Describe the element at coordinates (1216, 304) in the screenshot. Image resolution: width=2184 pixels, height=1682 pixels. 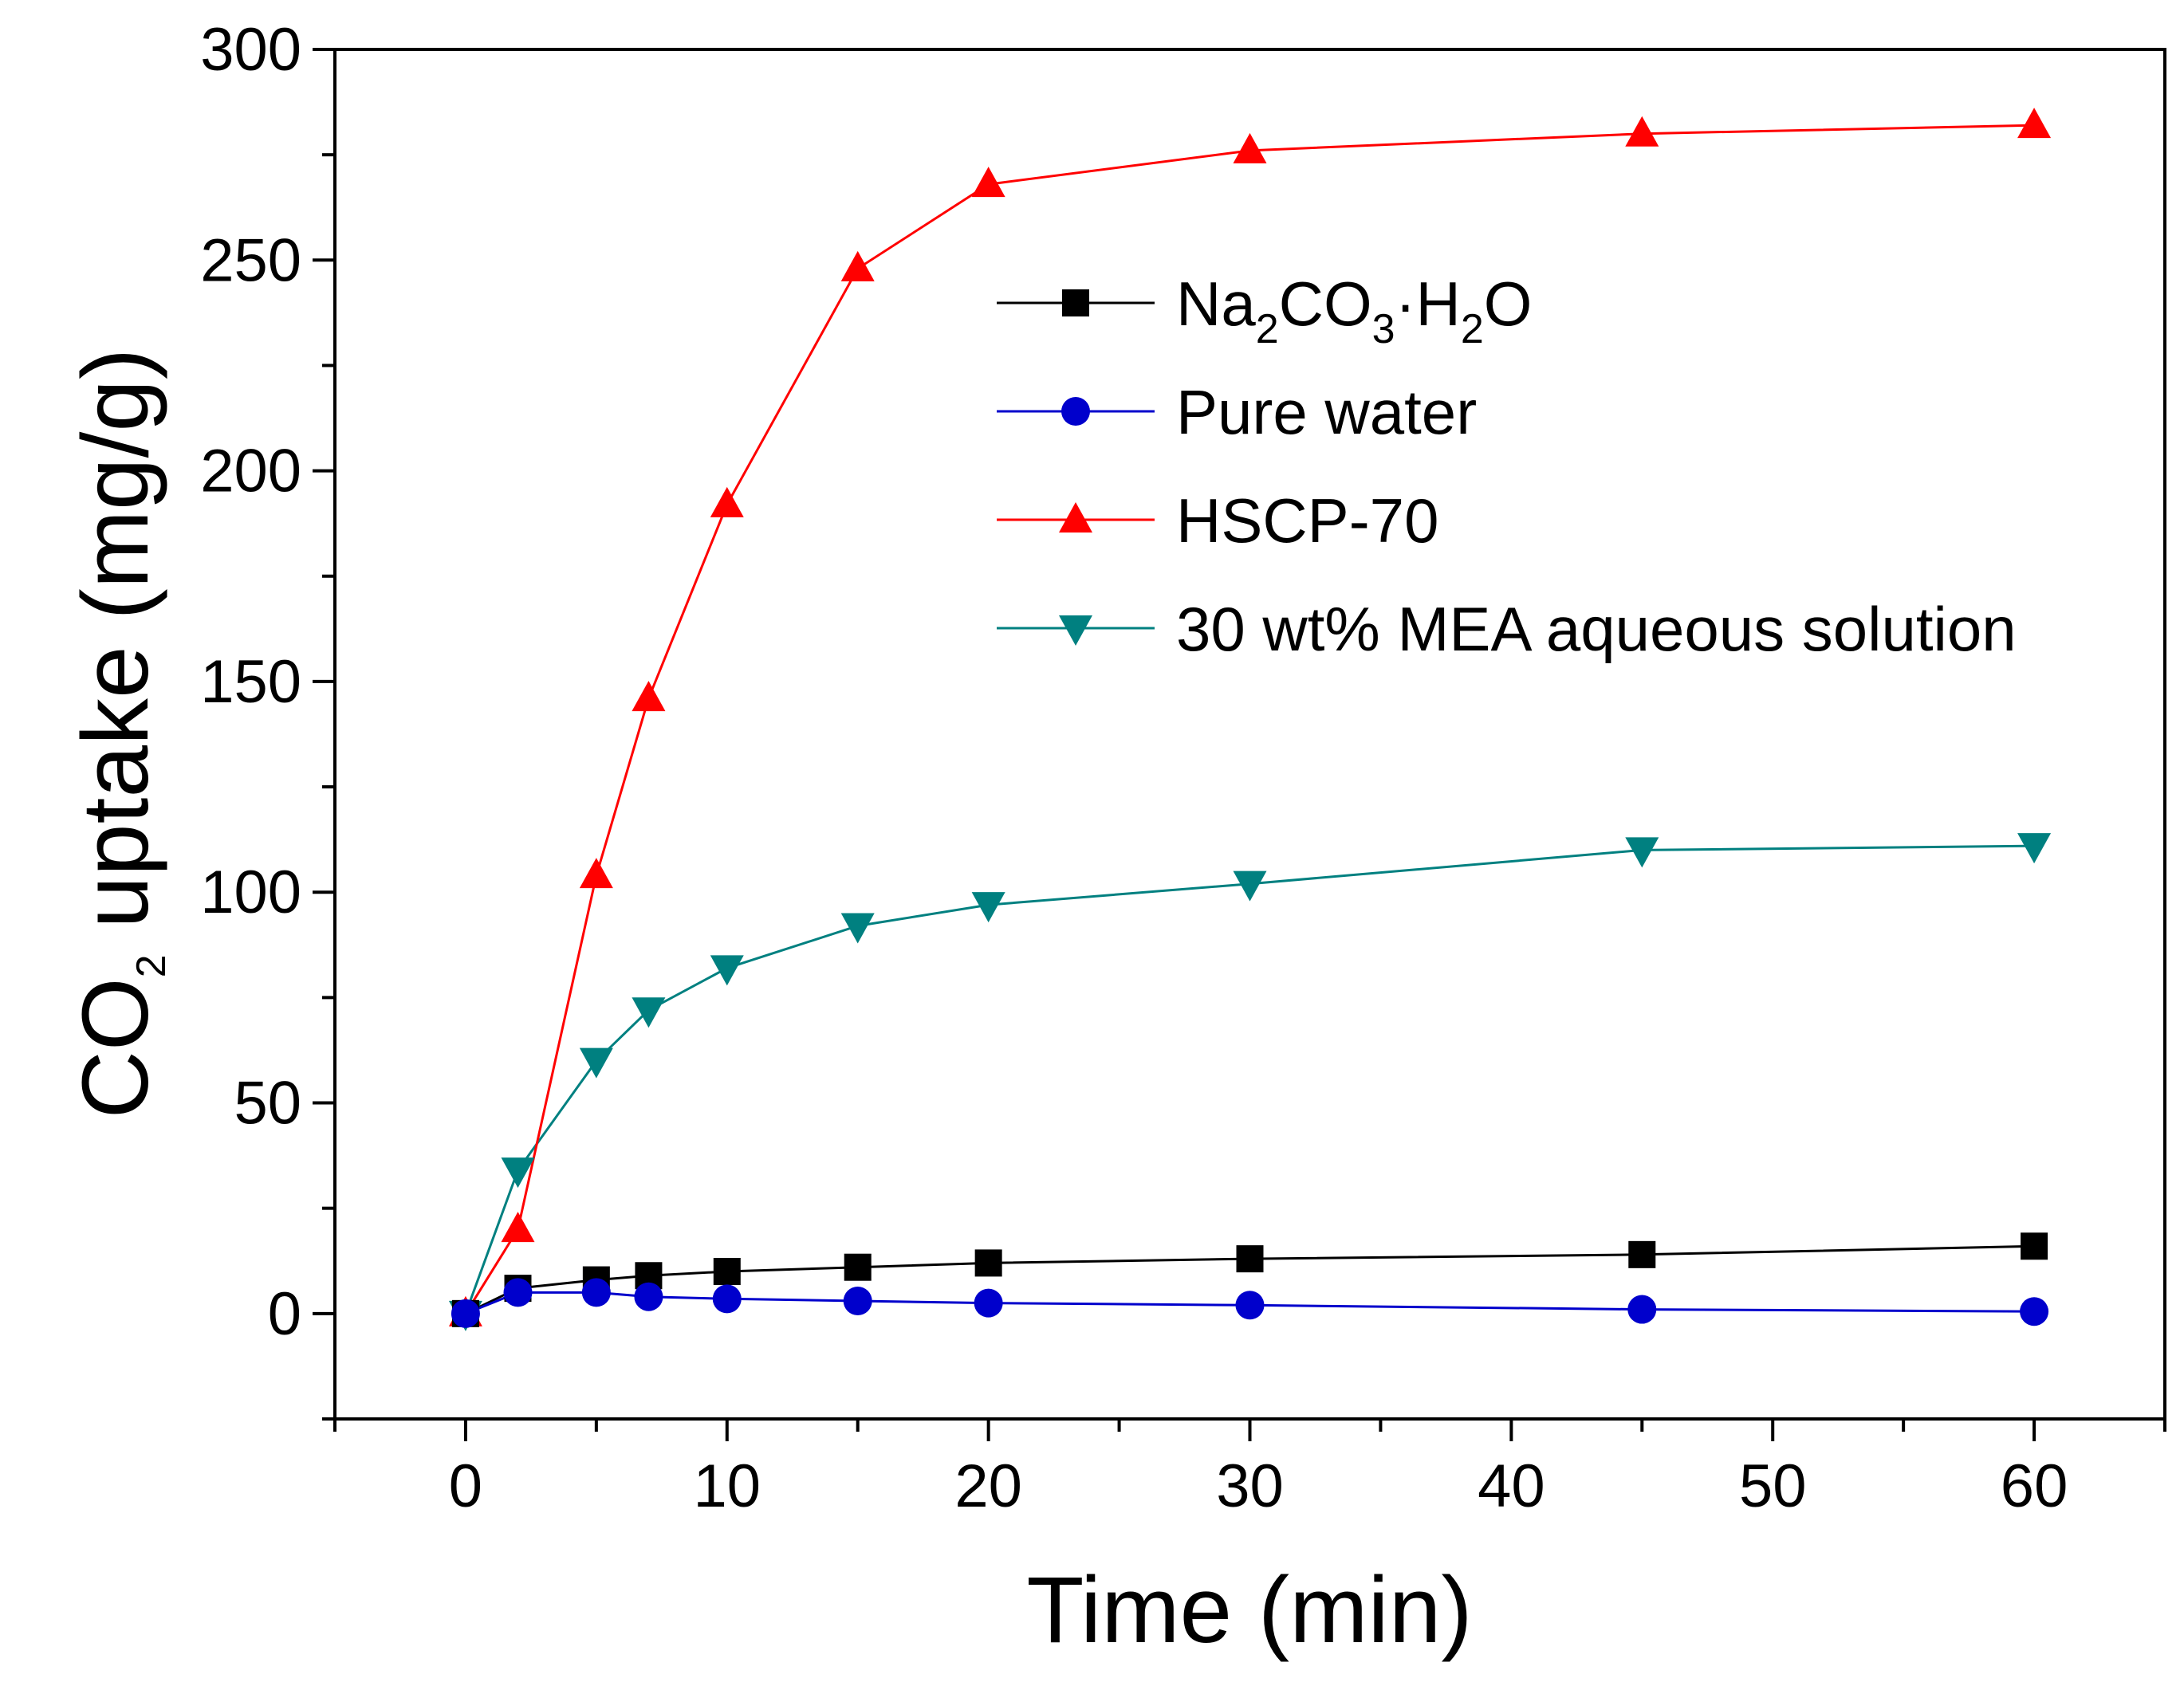
I see `legend-label-text: Na` at that location.